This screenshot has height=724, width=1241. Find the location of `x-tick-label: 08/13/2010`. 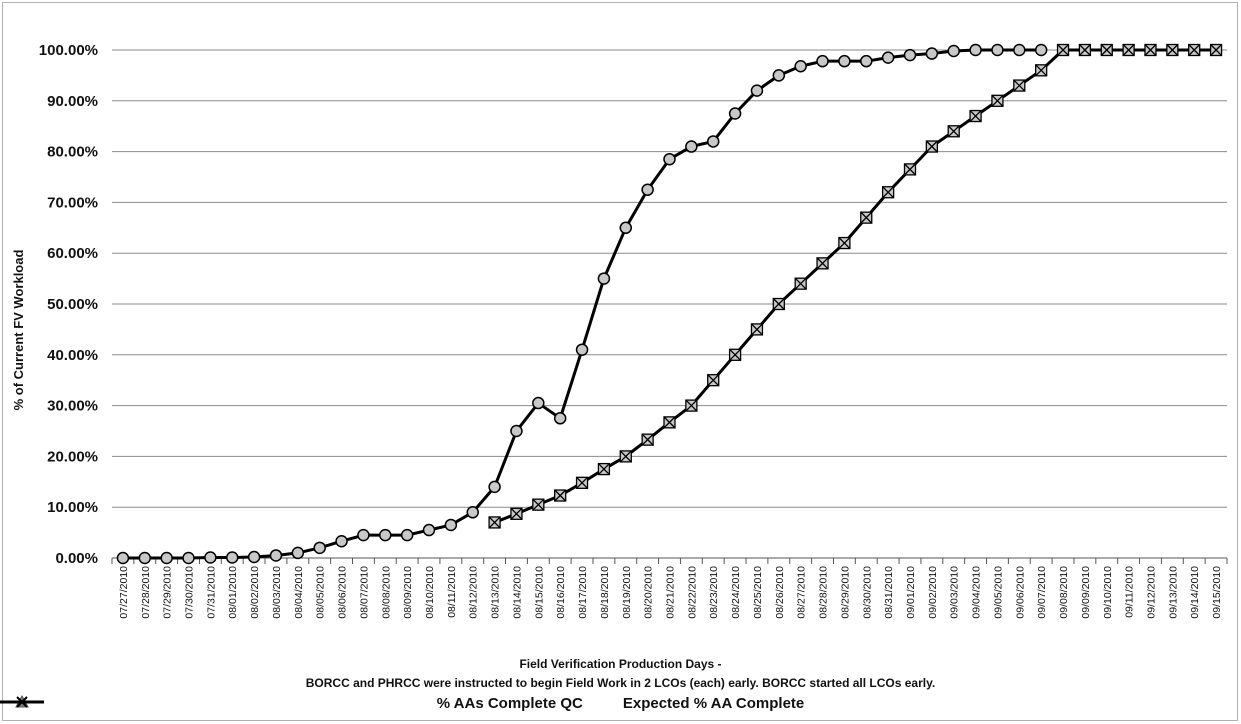

x-tick-label: 08/13/2010 is located at coordinates (496, 592).